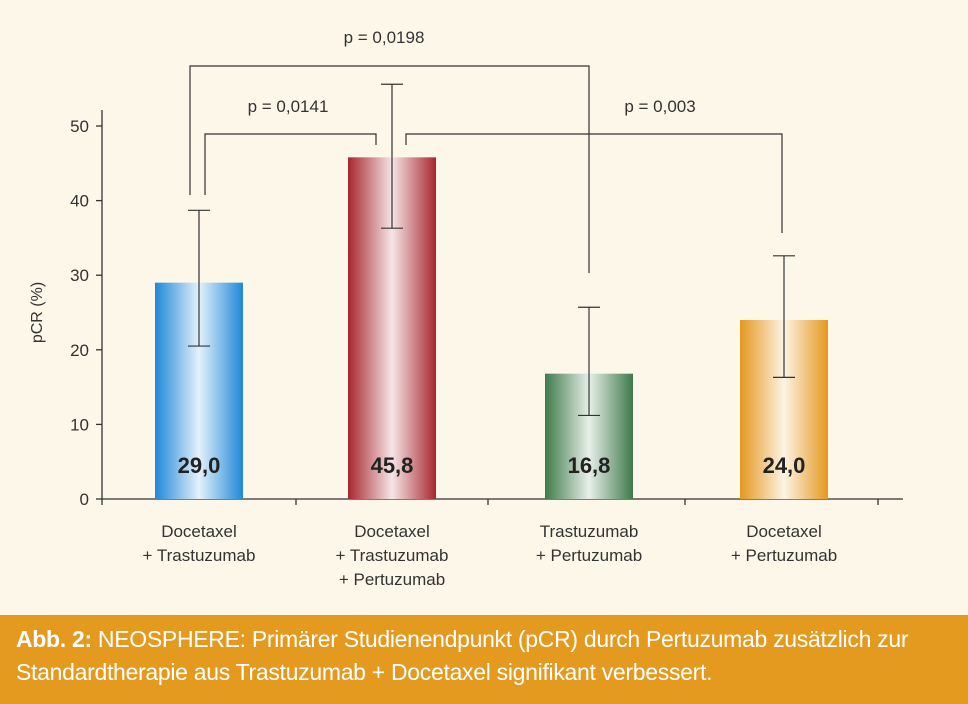 The width and height of the screenshot is (968, 704). Describe the element at coordinates (79, 201) in the screenshot. I see `y-tick-label: 40` at that location.